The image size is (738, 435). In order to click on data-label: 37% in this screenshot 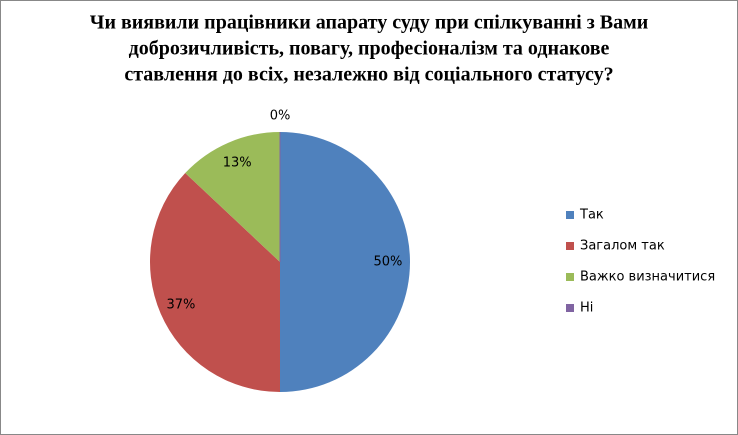, I will do `click(181, 304)`.